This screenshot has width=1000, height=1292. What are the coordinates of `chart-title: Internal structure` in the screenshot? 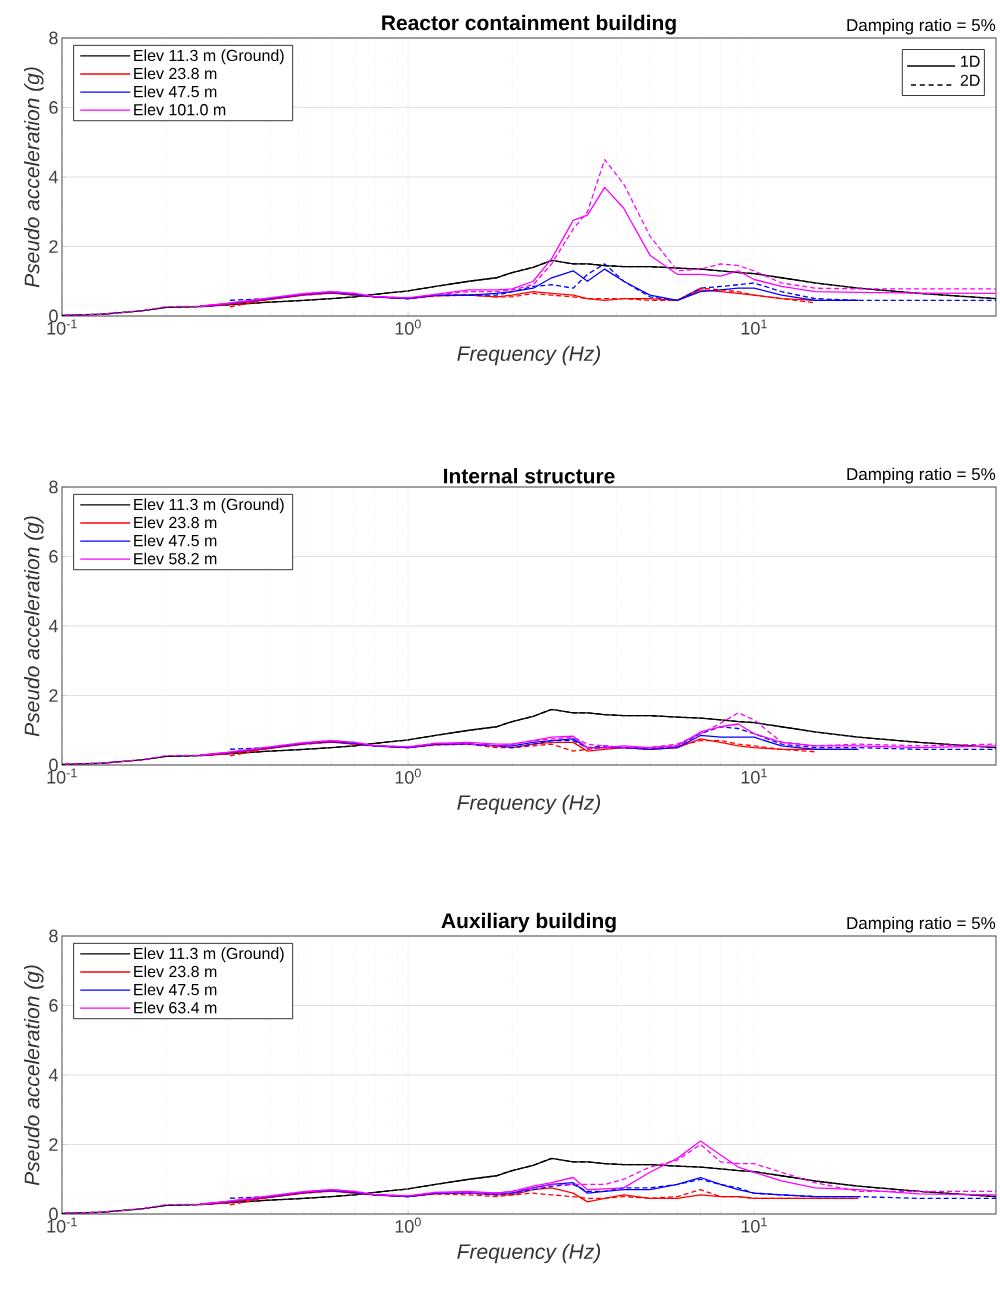 It's located at (529, 476).